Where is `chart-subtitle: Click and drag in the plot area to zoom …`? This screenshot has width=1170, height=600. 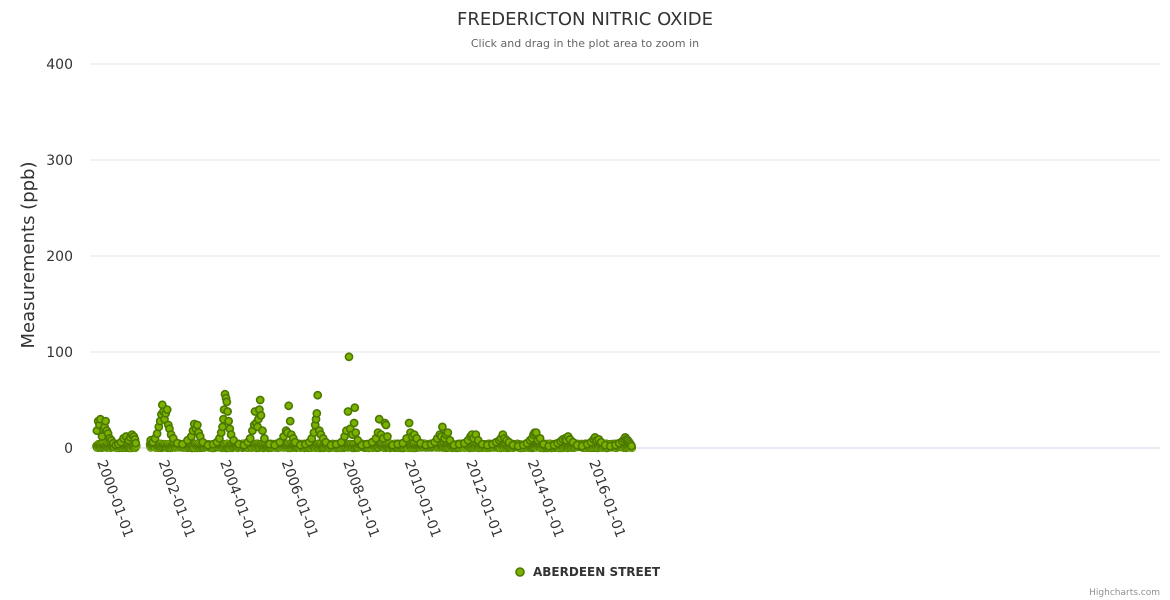
chart-subtitle: Click and drag in the plot area to zoom … is located at coordinates (585, 43).